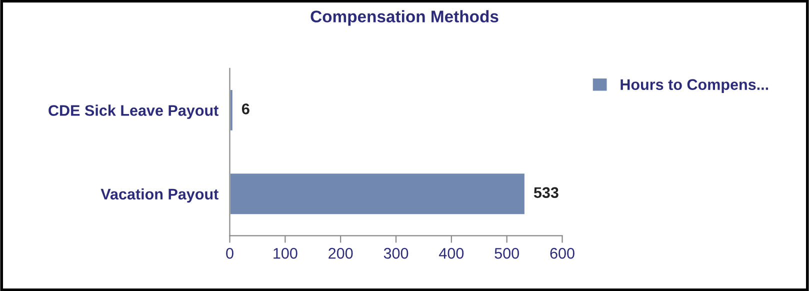 Image resolution: width=809 pixels, height=291 pixels. What do you see at coordinates (451, 253) in the screenshot?
I see `x-tick-label: 400` at bounding box center [451, 253].